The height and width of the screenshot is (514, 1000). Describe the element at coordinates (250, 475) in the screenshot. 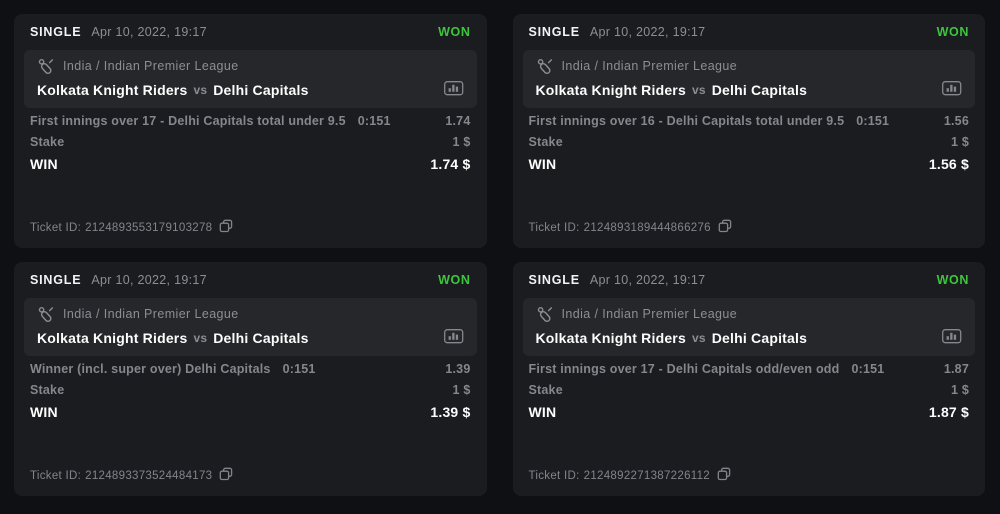

I see `ticket-row: Ticket ID: 2124893373524484173` at that location.